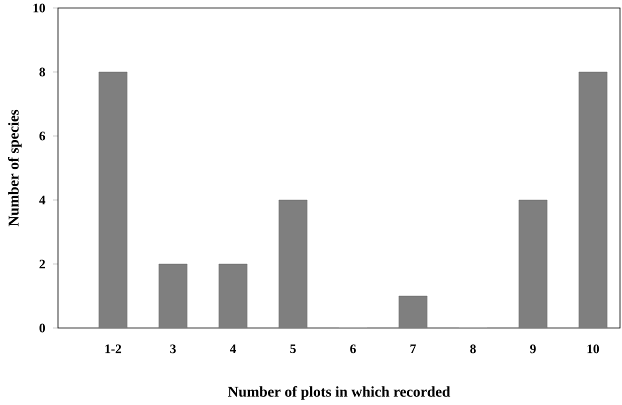 The image size is (622, 405). What do you see at coordinates (473, 349) in the screenshot?
I see `x-tick-label: 8` at bounding box center [473, 349].